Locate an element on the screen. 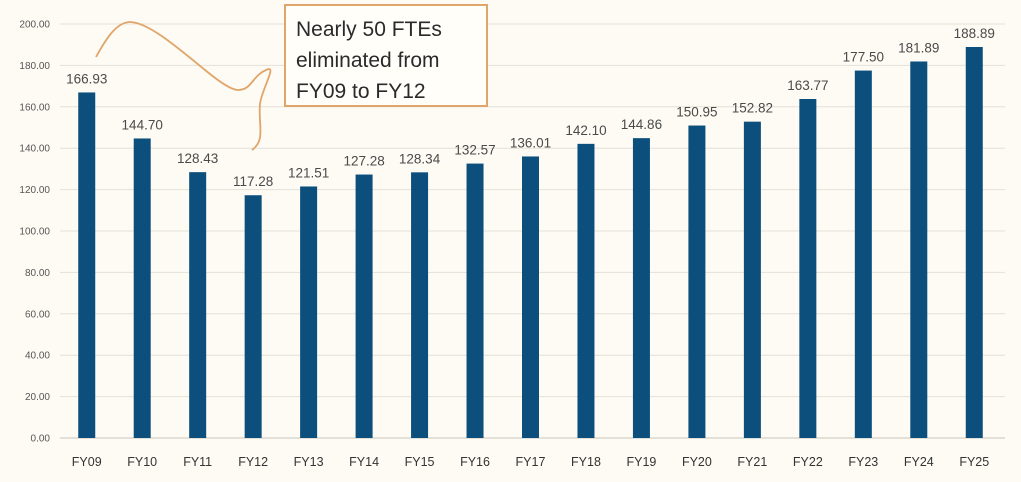 This screenshot has height=482, width=1021. x-tick-label: FY17 is located at coordinates (531, 462).